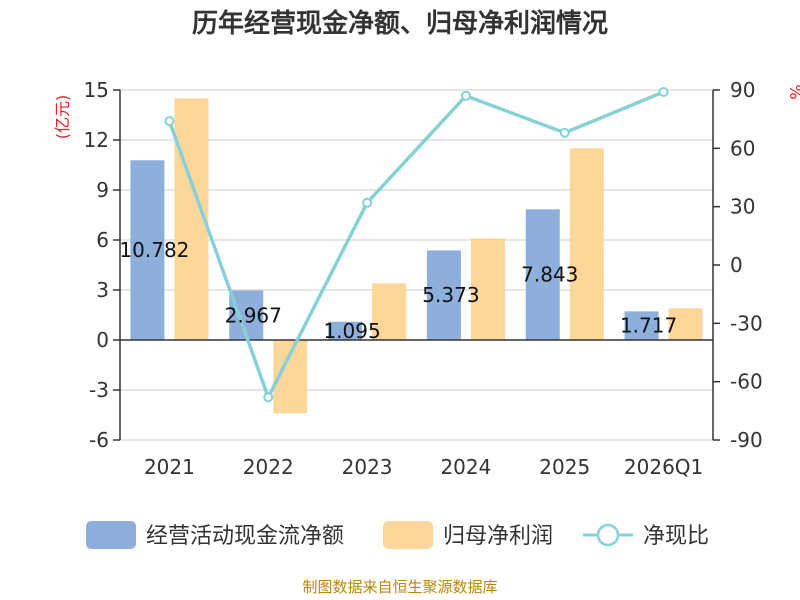 The image size is (800, 600). Describe the element at coordinates (99, 440) in the screenshot. I see `left-axis-tick-label: -6` at that location.